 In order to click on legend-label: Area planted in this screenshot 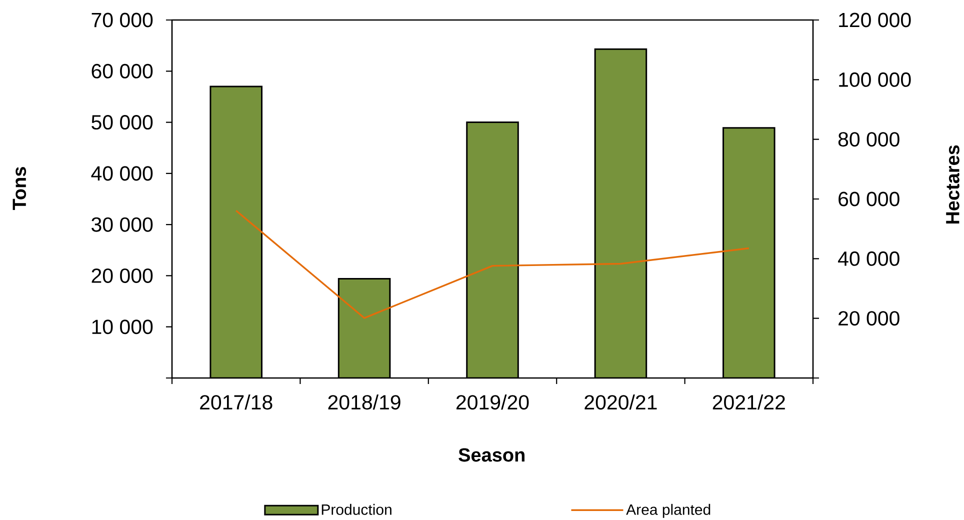, I will do `click(668, 511)`.